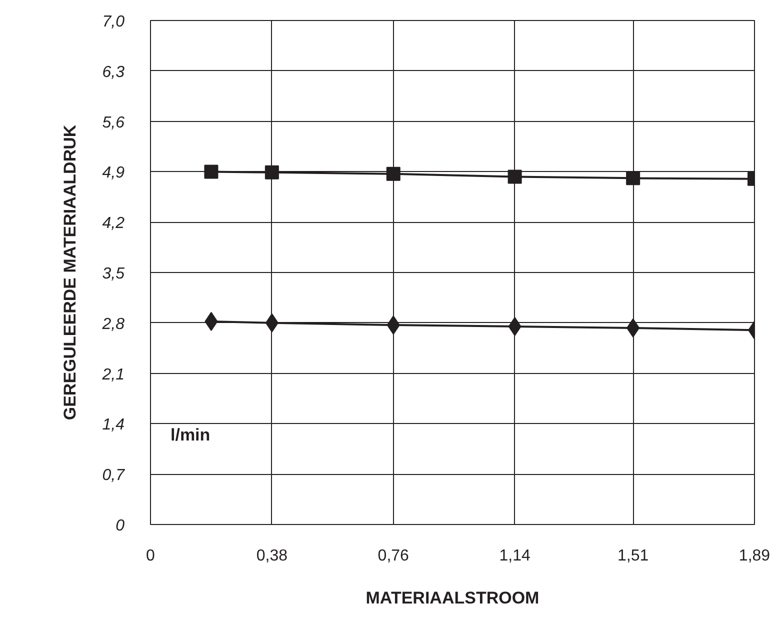 This screenshot has width=784, height=629. What do you see at coordinates (113, 22) in the screenshot?
I see `y-tick-label: 7,0` at bounding box center [113, 22].